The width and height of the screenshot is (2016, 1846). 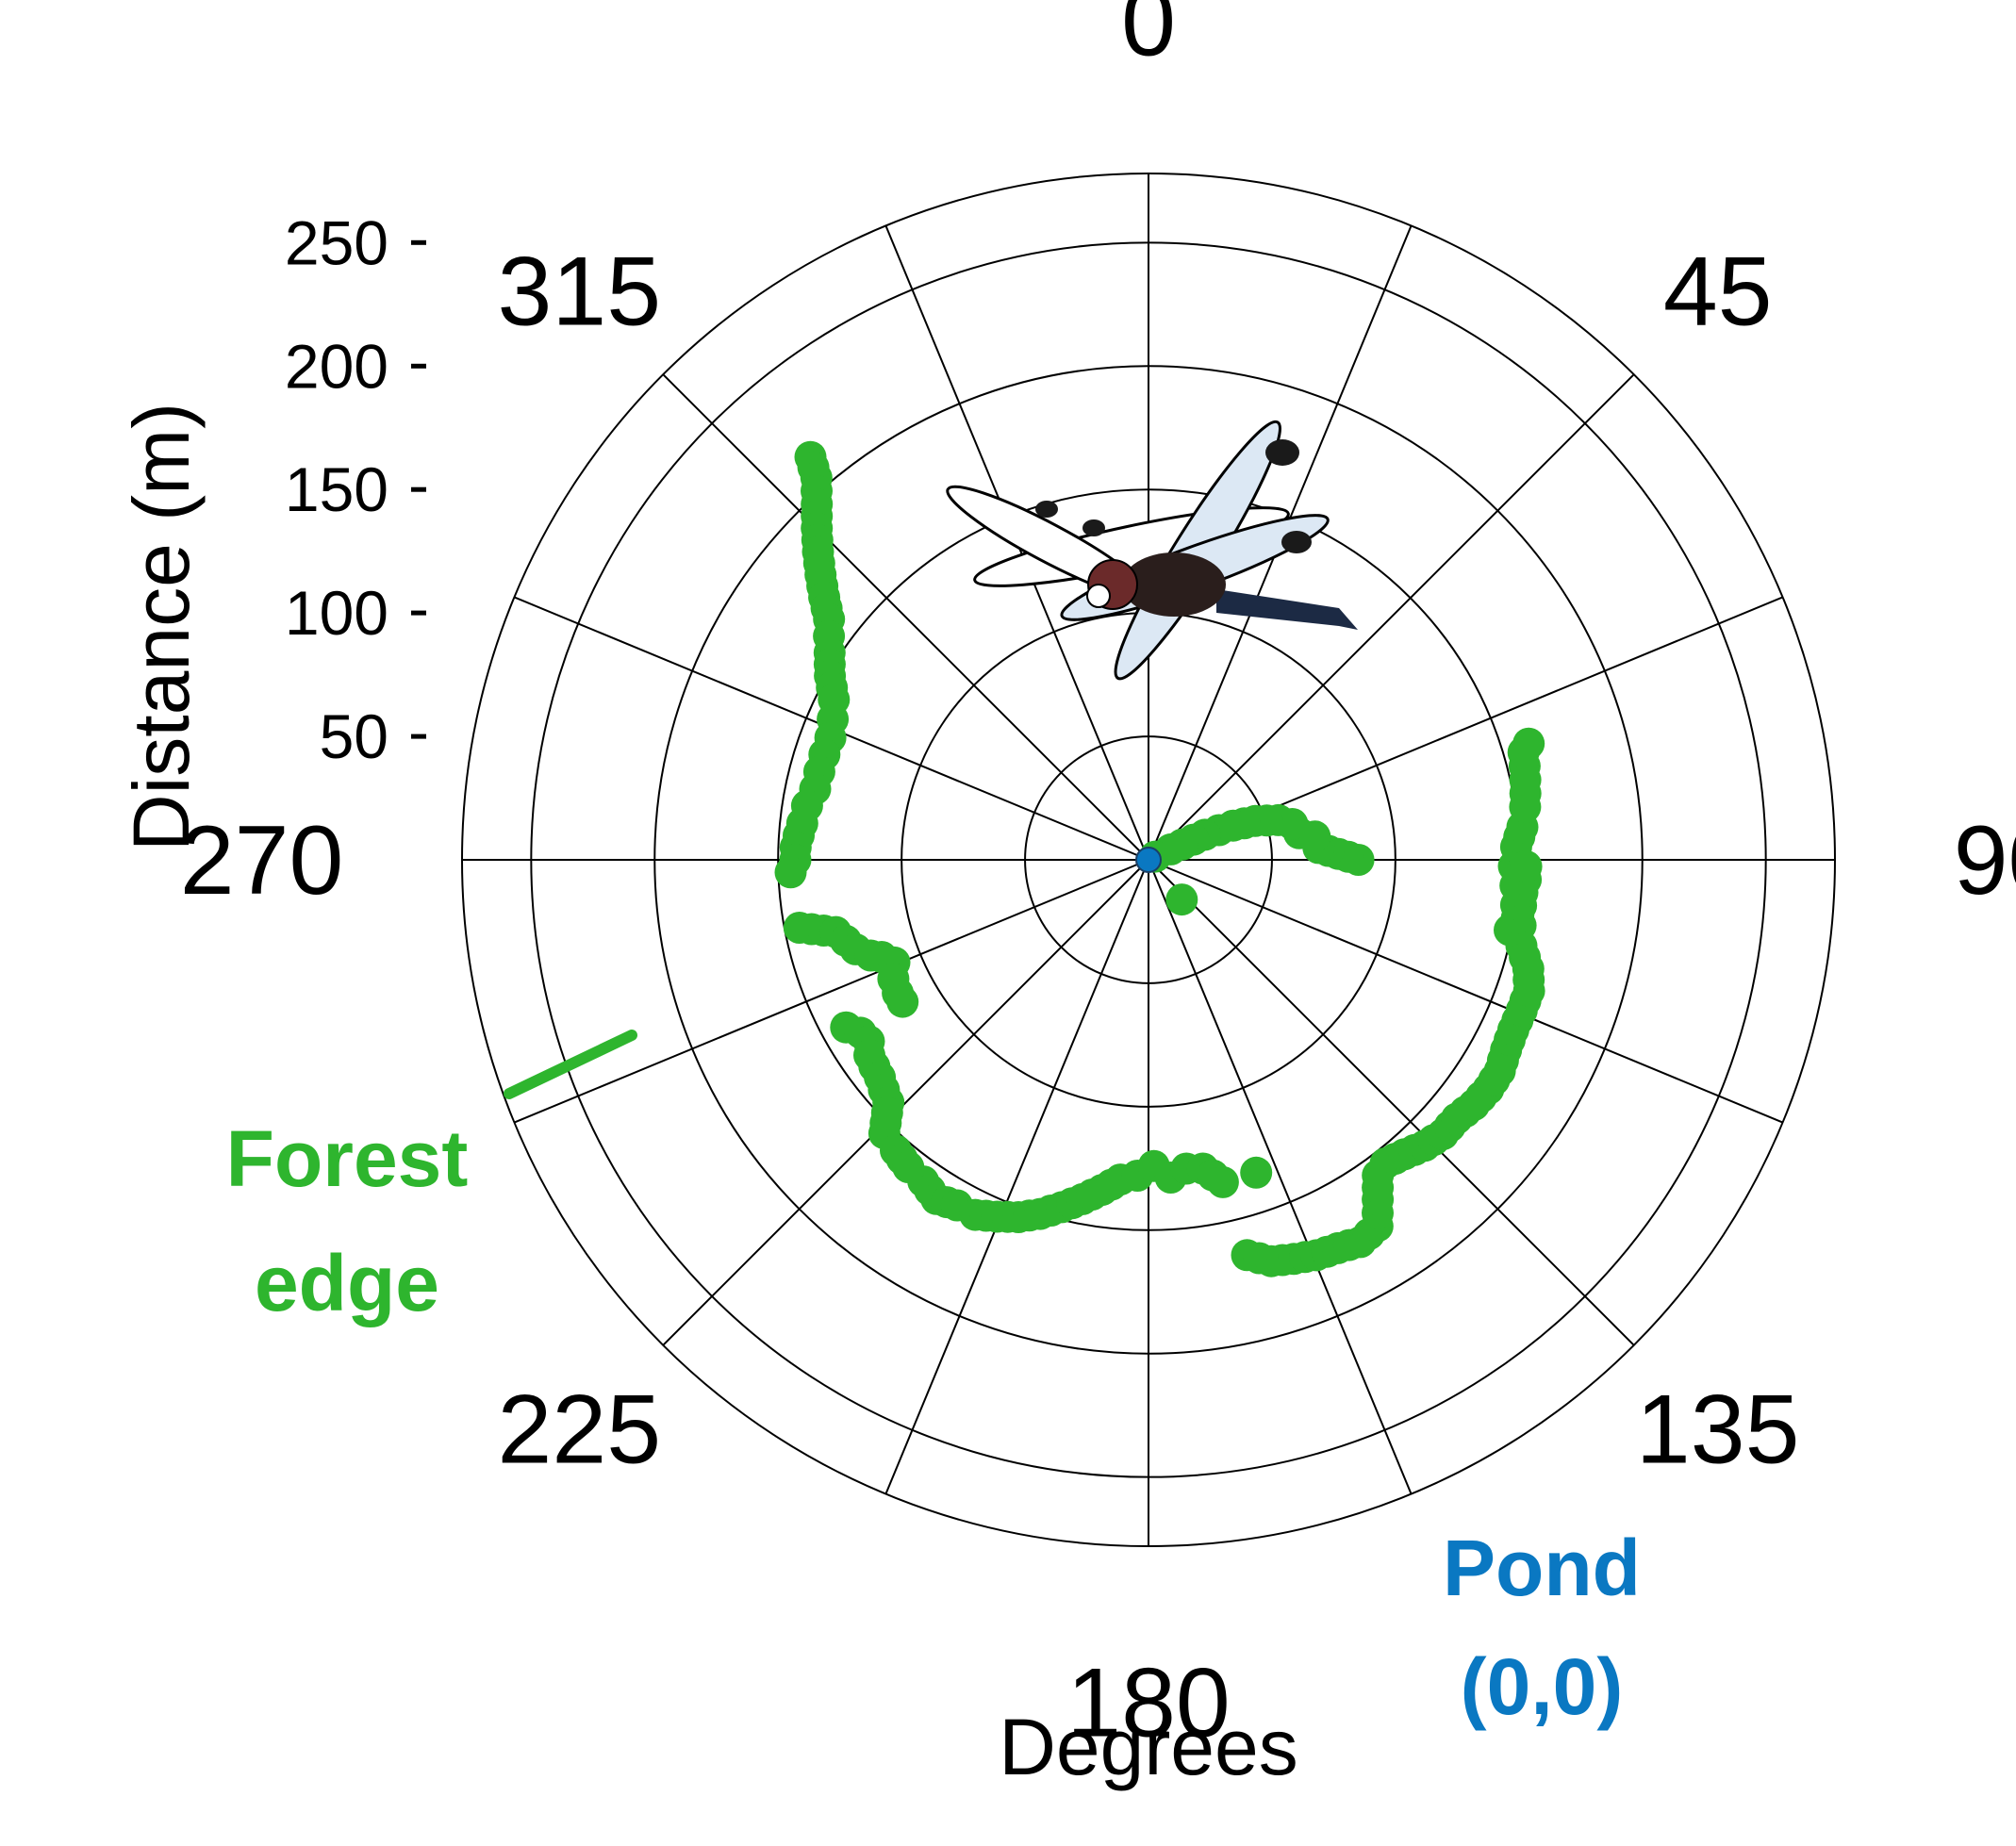 I want to click on forest-edge-label-line2: edge, so click(x=347, y=1283).